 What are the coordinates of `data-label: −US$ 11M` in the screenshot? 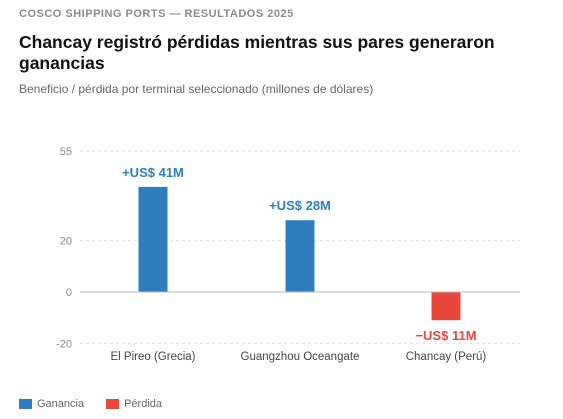 It's located at (445, 335).